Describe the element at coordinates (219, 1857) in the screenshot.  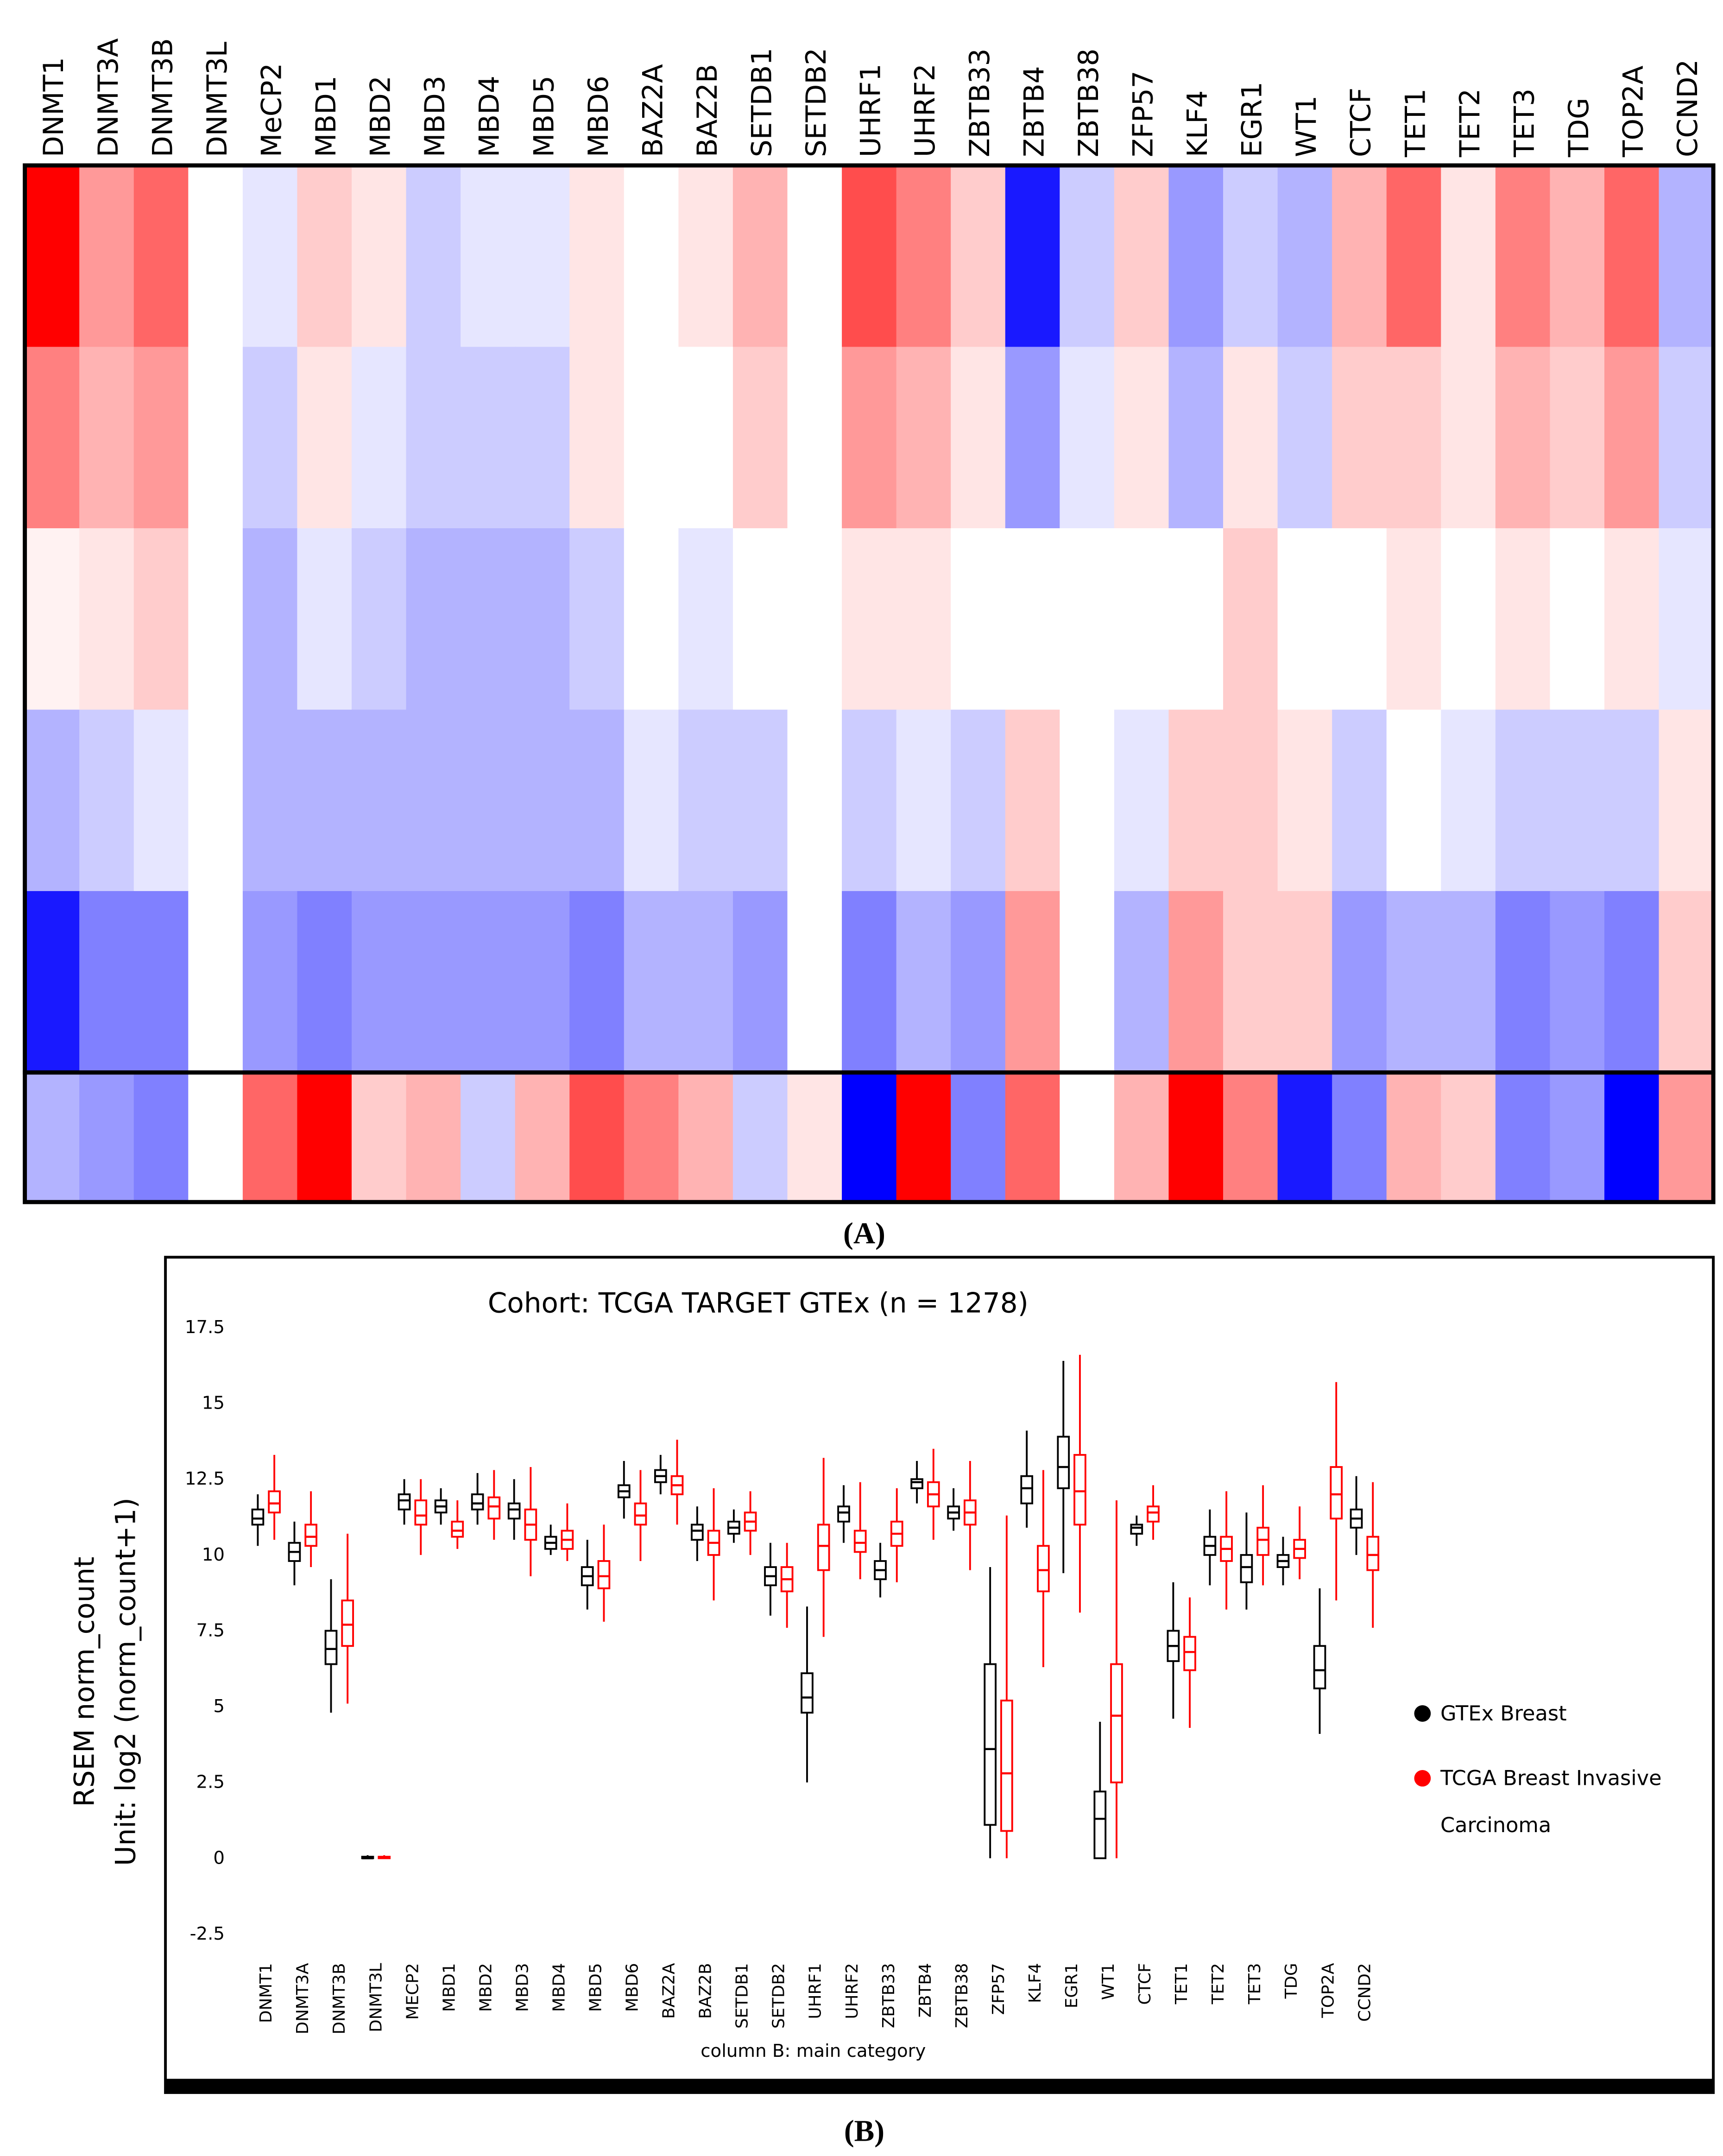
I see `y-tick-label: 0` at that location.